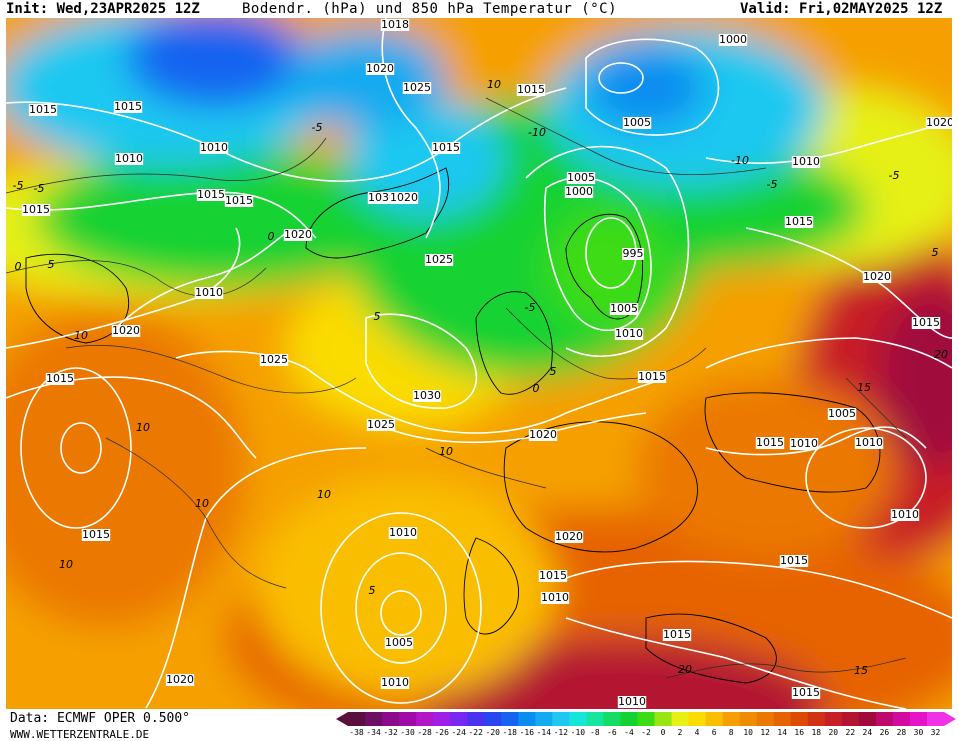 Image resolution: width=959 pixels, height=741 pixels. Describe the element at coordinates (561, 732) in the screenshot. I see `colorbar-tick-label: -12` at that location.